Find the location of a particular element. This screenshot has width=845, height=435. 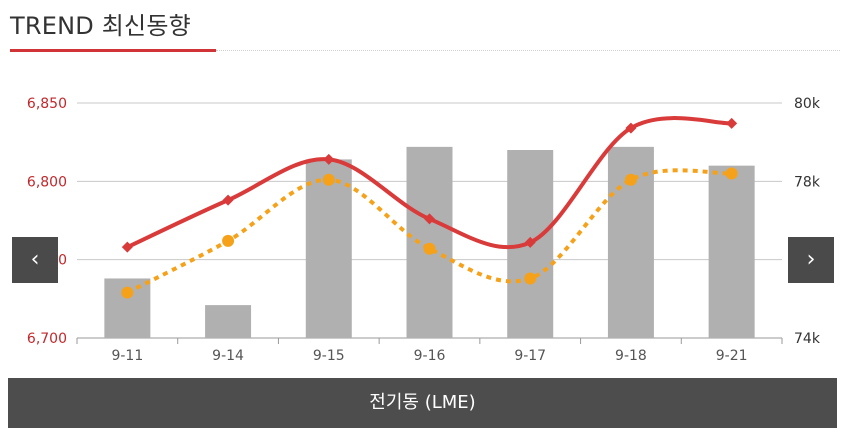

right-axis-label: 80k is located at coordinates (807, 104).